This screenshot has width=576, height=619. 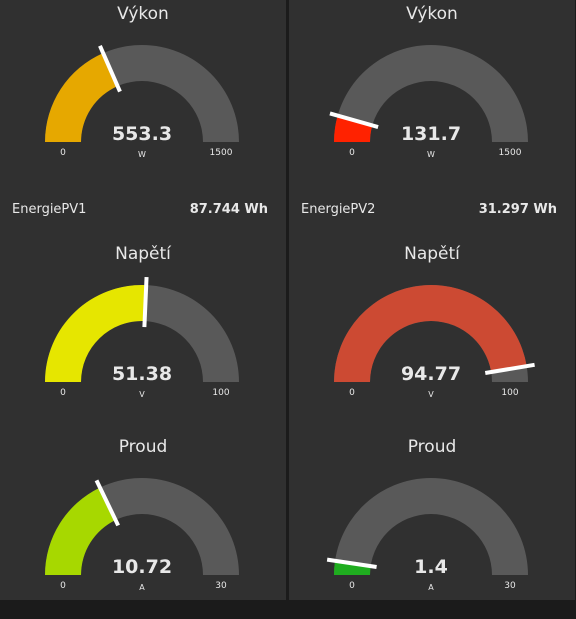 I want to click on gauge-svg: 1.4 A 0 30, so click(x=427, y=535).